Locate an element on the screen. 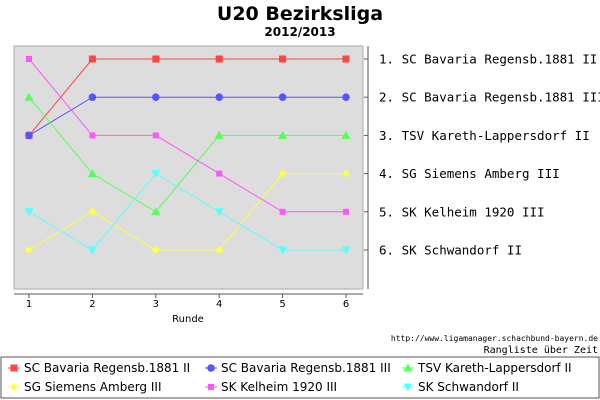 The image size is (600, 400). chart-caption: Rangliste über Zeit is located at coordinates (541, 350).